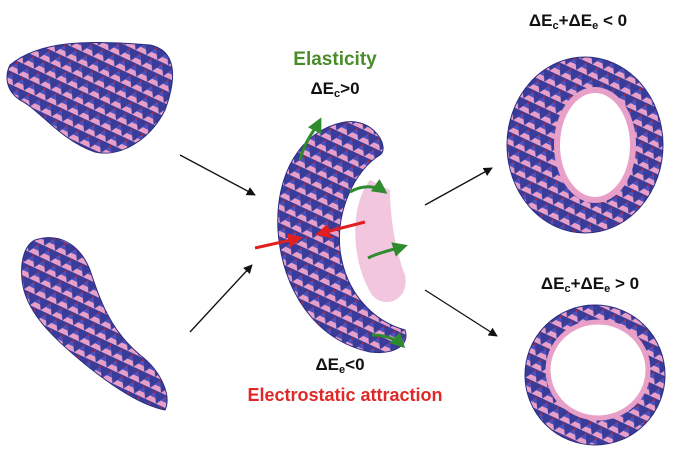 This screenshot has height=457, width=681. What do you see at coordinates (354, 364) in the screenshot?
I see `condition: <0` at bounding box center [354, 364].